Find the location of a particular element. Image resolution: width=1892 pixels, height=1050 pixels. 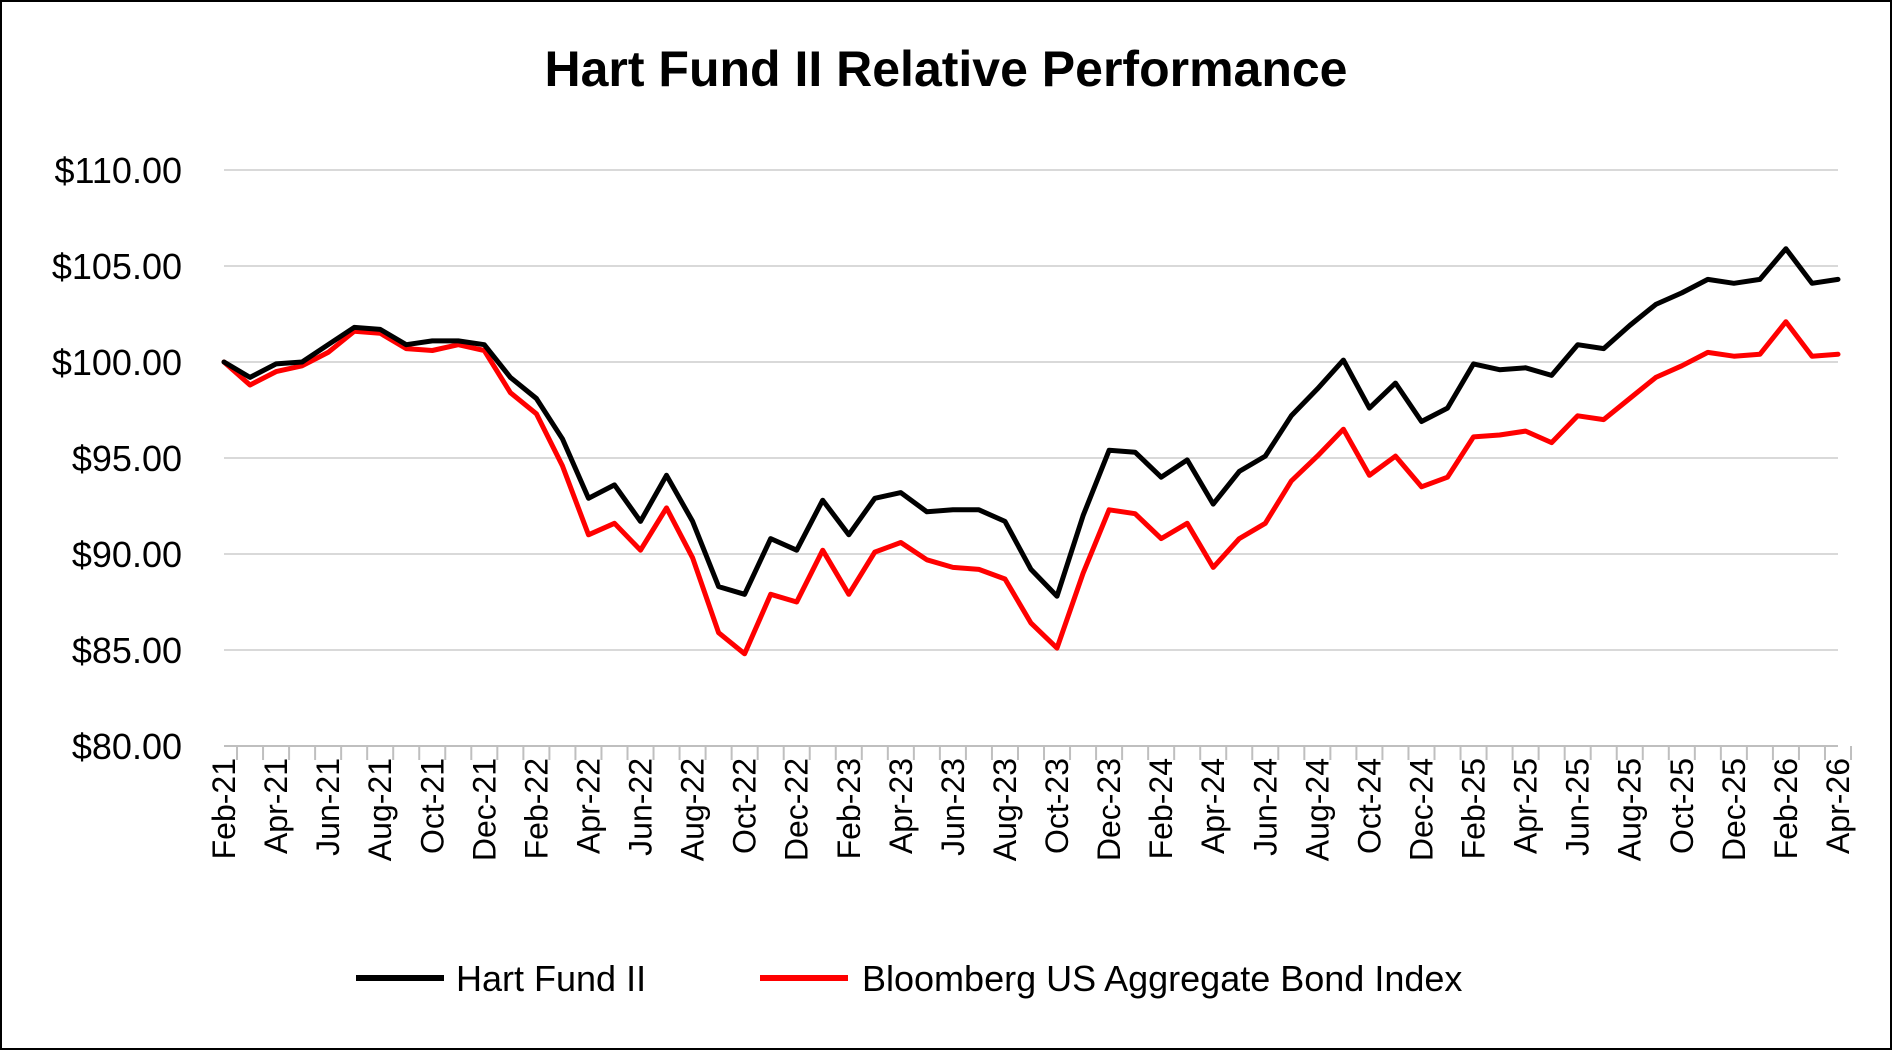

x-tick-label: Jun-24 is located at coordinates (1265, 807).